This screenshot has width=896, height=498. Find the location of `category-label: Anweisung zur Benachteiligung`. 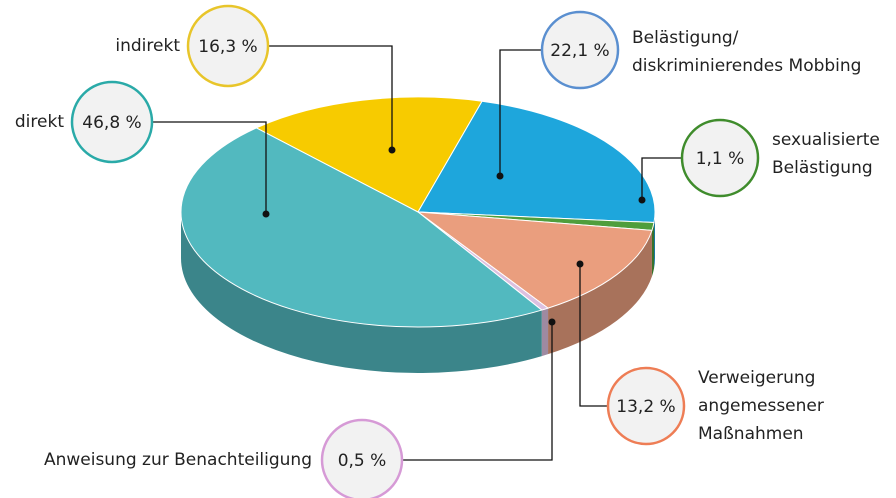

category-label: Anweisung zur Benachteiligung is located at coordinates (178, 460).